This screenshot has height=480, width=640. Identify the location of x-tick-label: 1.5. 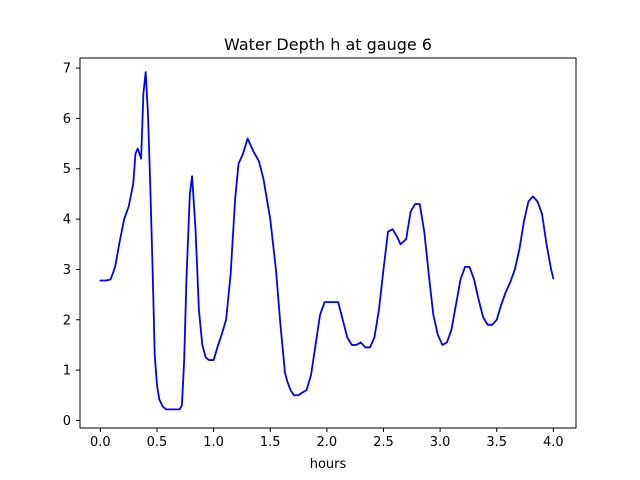
(270, 442).